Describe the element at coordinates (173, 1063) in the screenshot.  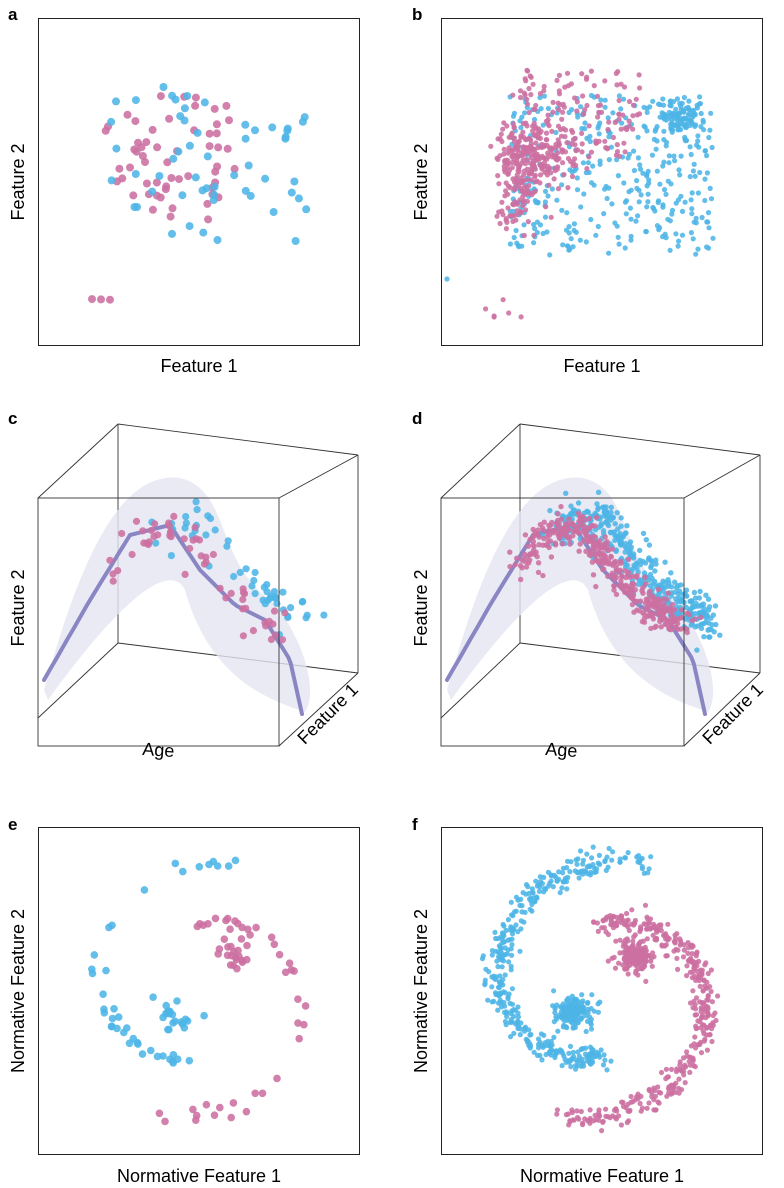
I see `panel-e-point-blue` at that location.